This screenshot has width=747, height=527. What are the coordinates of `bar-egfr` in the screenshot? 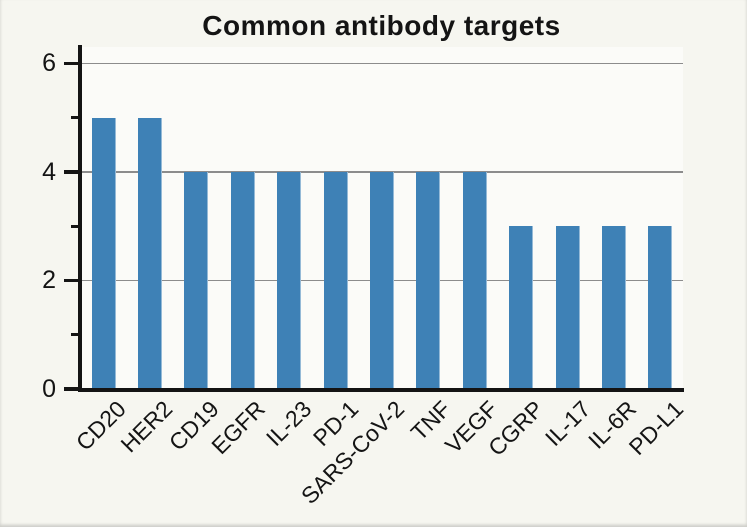 It's located at (242, 280).